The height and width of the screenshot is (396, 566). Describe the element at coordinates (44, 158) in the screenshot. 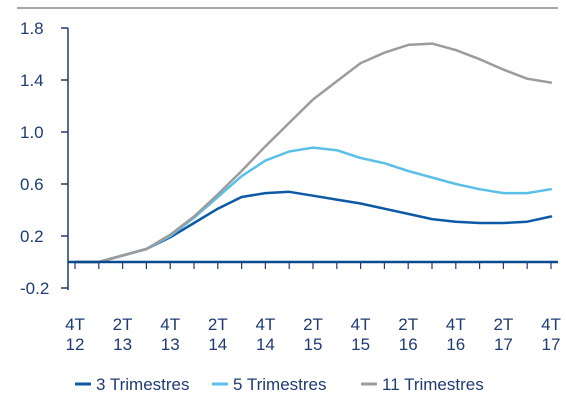

I see `y-axis-ticks: 1.8 1.4 1.0 0.6 0.2 -0.2` at that location.